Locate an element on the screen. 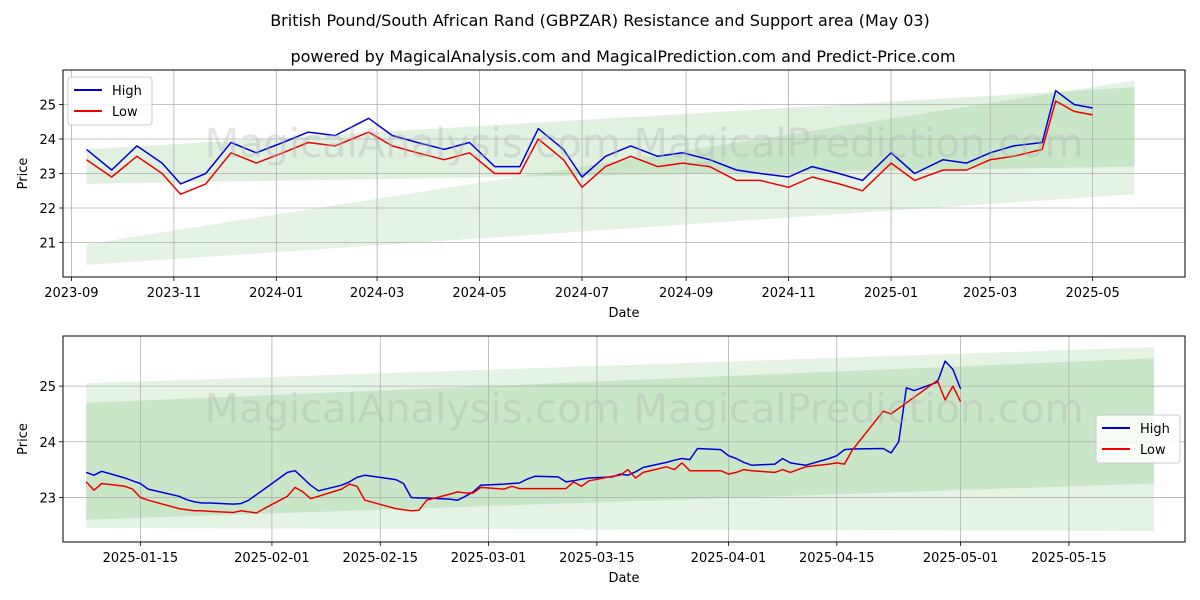  x-tick-label: 2025-03-15 is located at coordinates (597, 558).